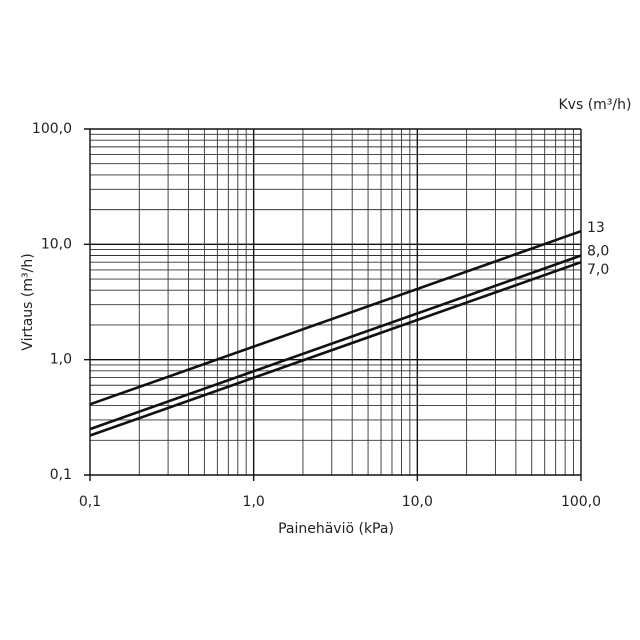 The image size is (640, 640). Describe the element at coordinates (595, 105) in the screenshot. I see `legend-title: Kvs (m³/h)` at that location.